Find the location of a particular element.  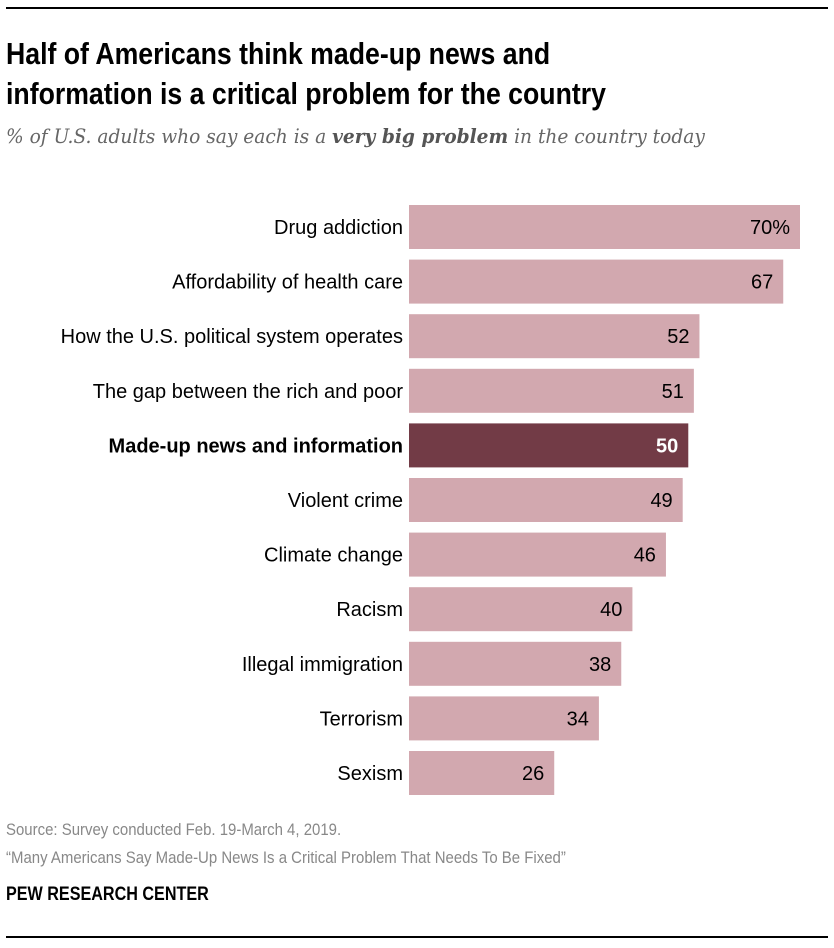

category-label: Drug addiction is located at coordinates (338, 228).